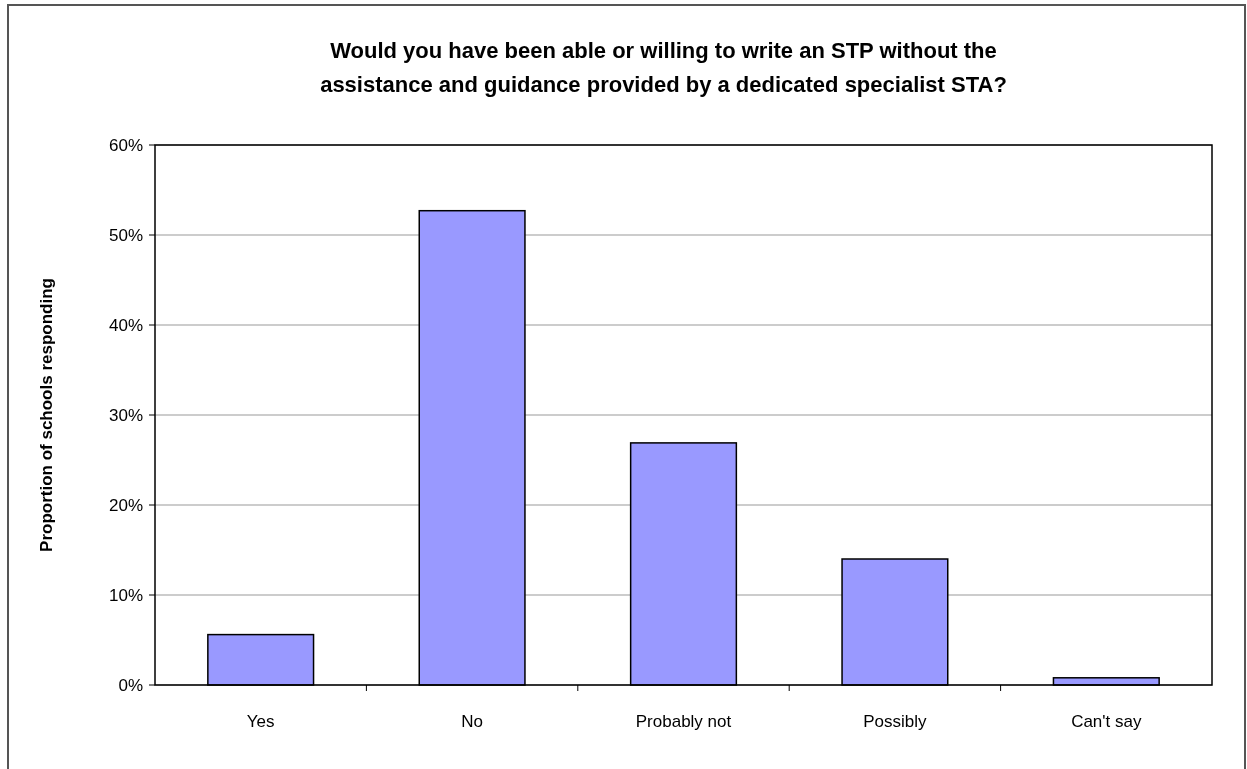  I want to click on x-tick-label: No, so click(472, 721).